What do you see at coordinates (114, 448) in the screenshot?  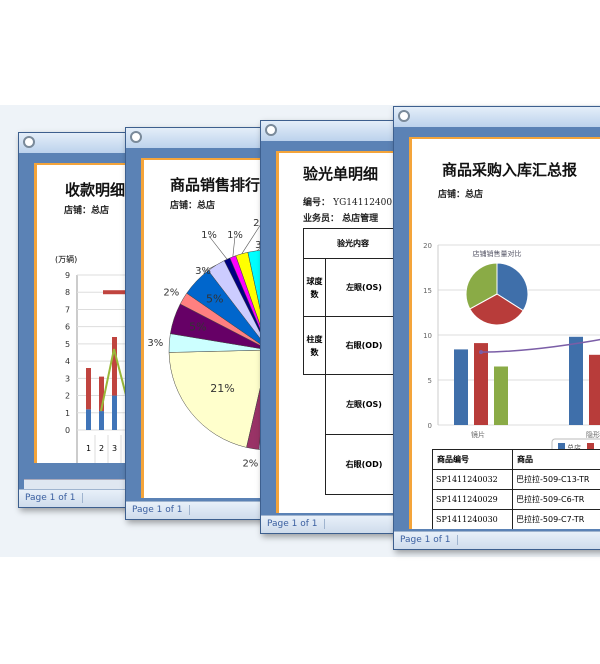 I see `x-tick-label: 3` at bounding box center [114, 448].